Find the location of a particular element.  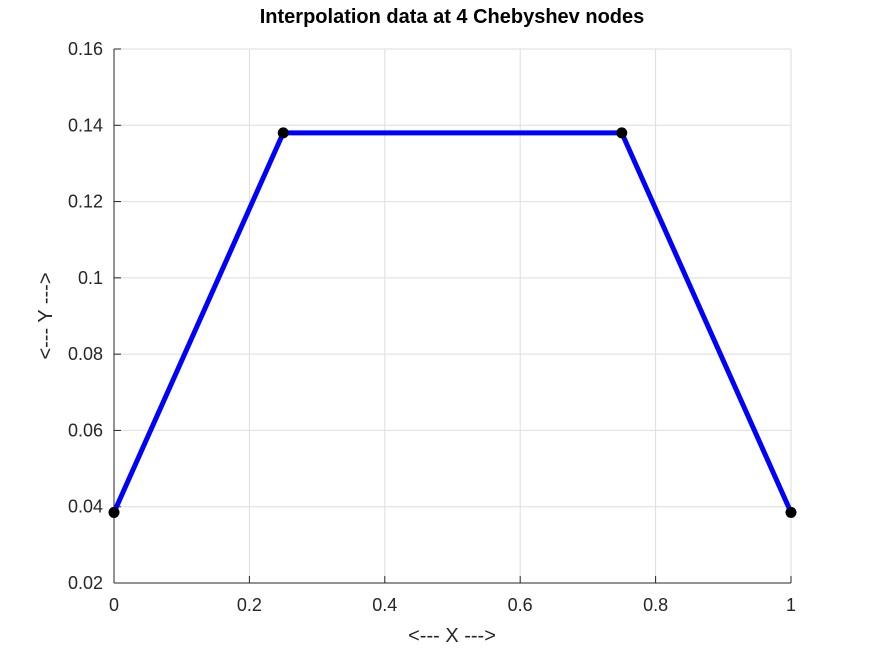

y-tick-label: 0.14 is located at coordinates (85, 125).